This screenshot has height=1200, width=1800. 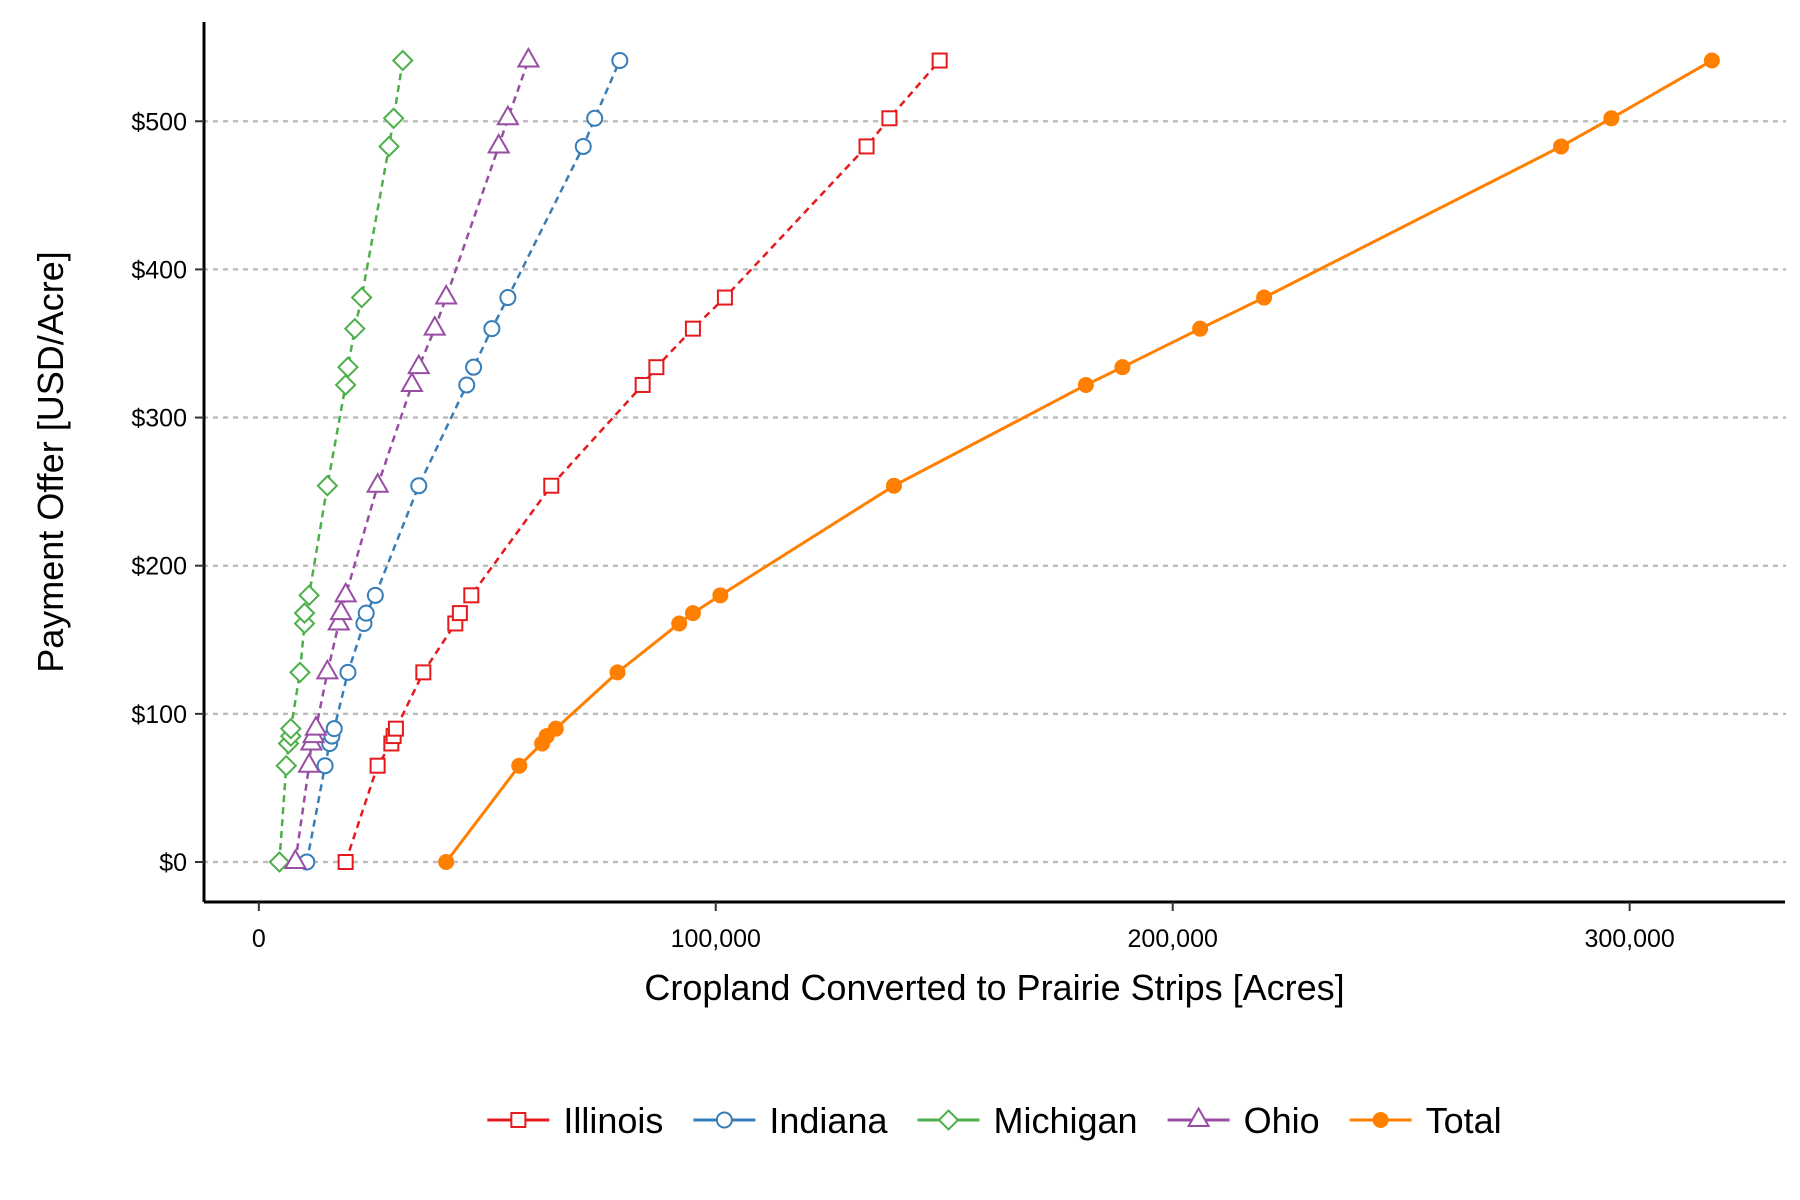 What do you see at coordinates (159, 122) in the screenshot?
I see `y-tick-label: $500` at bounding box center [159, 122].